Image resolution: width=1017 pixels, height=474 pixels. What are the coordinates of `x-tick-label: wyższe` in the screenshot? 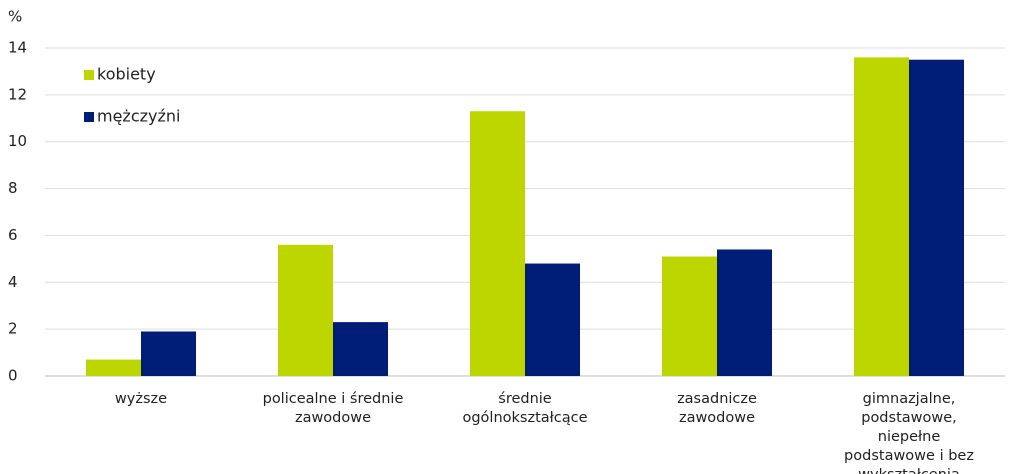 It's located at (141, 399).